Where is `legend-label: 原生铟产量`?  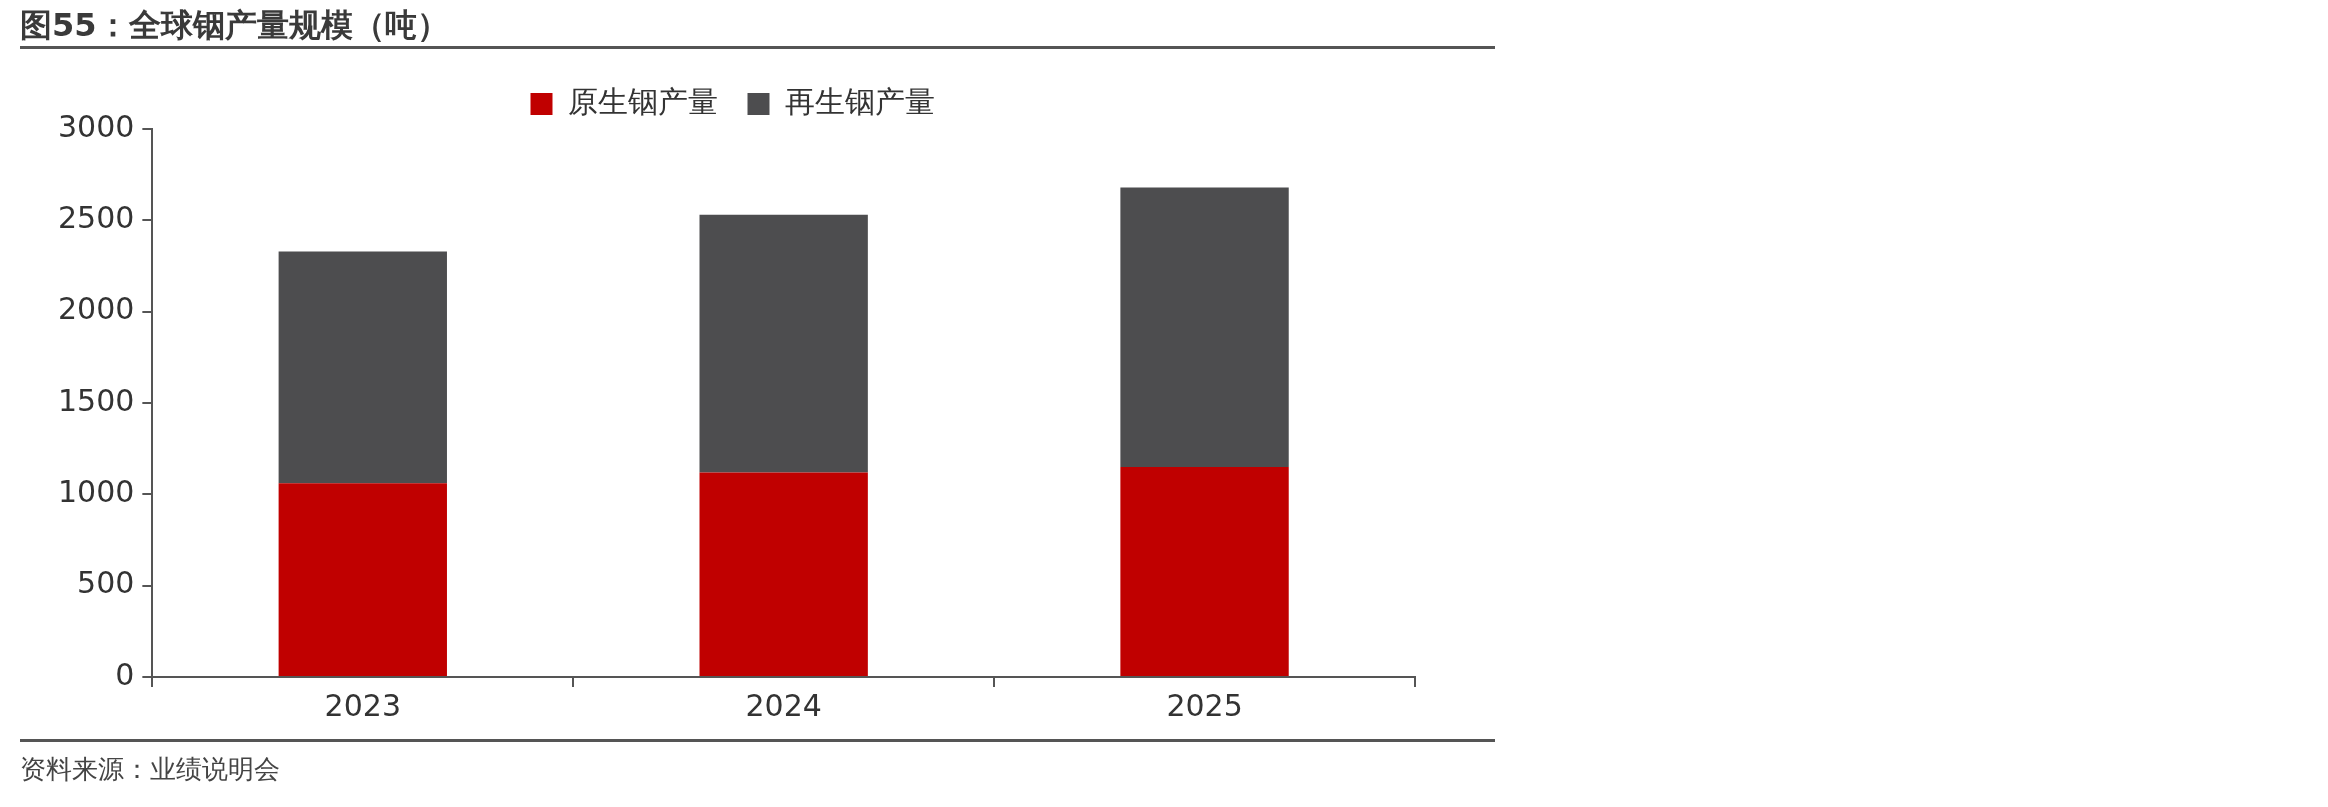 legend-label: 原生铟产量 is located at coordinates (642, 101).